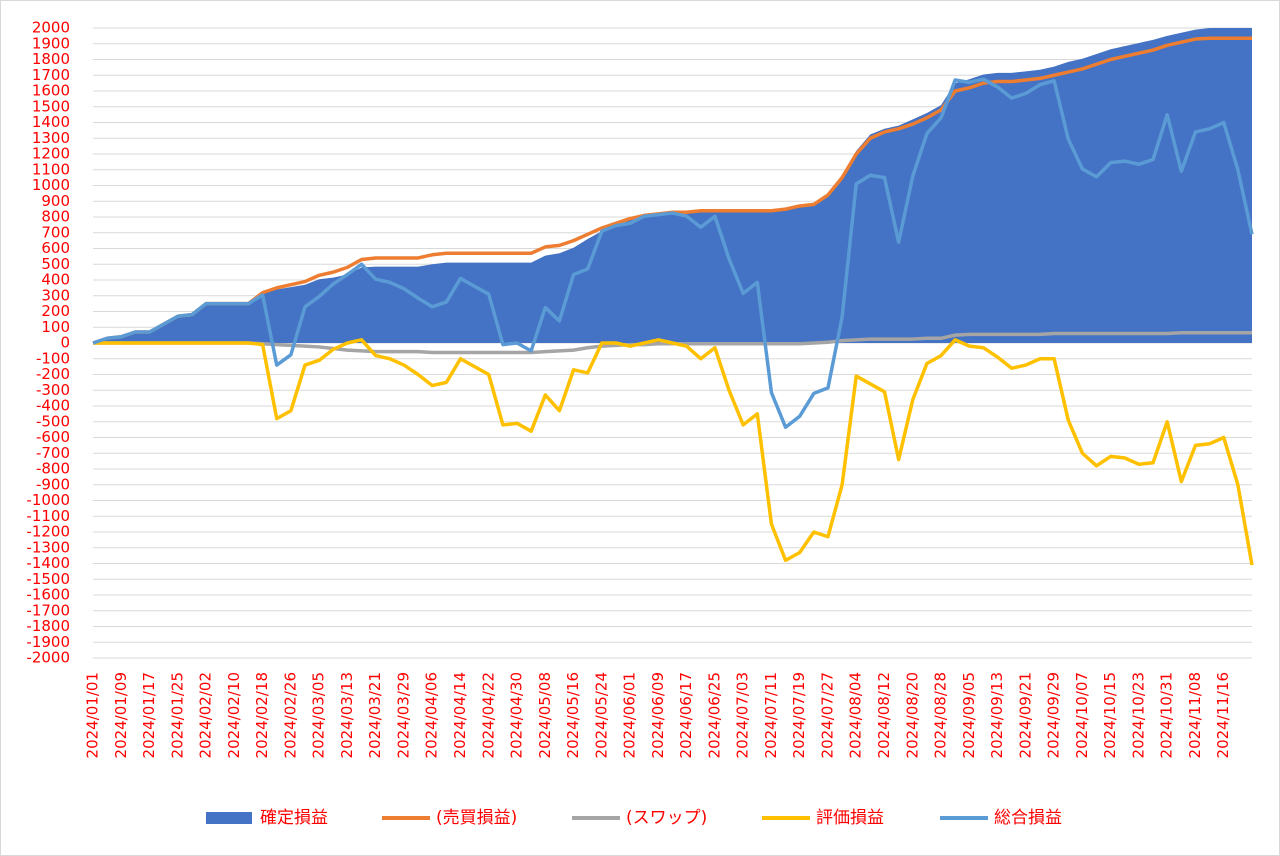 The width and height of the screenshot is (1280, 856). What do you see at coordinates (771, 715) in the screenshot?
I see `x-tick-label: 2024/07/11` at bounding box center [771, 715].